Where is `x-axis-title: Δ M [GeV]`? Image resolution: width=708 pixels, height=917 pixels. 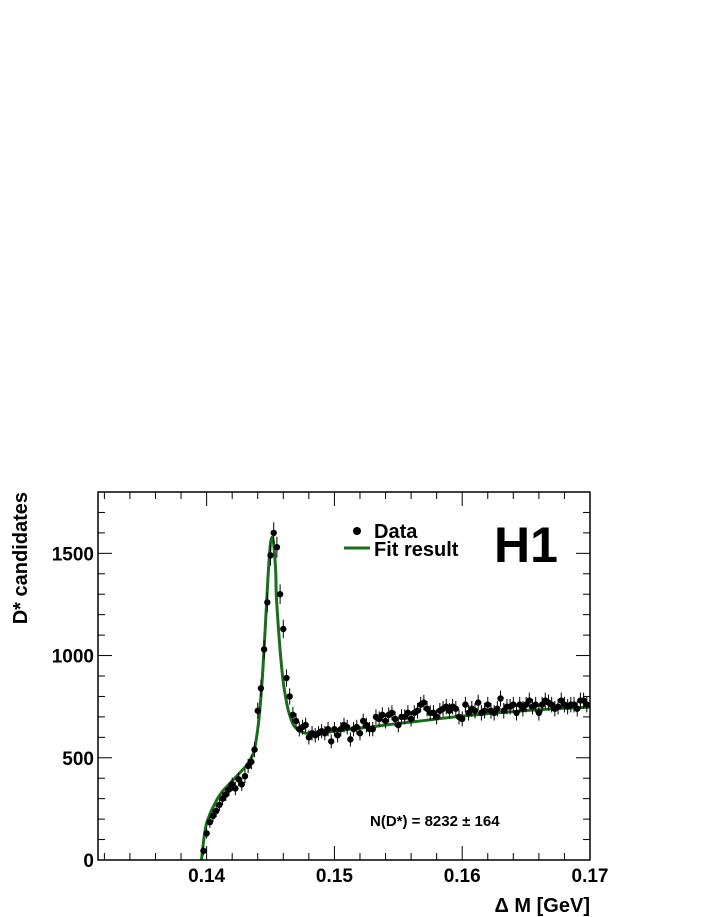
x-axis-title: Δ M [GeV] is located at coordinates (543, 906).